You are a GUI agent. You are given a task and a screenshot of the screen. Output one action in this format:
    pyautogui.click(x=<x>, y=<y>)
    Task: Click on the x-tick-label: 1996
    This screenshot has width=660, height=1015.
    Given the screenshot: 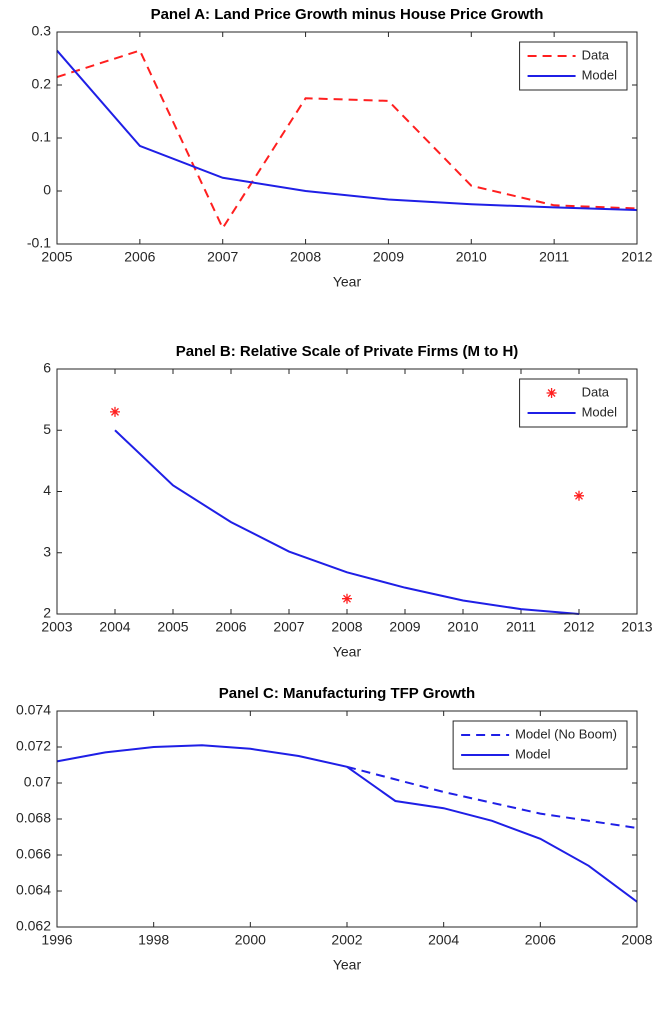 What is the action you would take?
    pyautogui.click(x=56, y=940)
    